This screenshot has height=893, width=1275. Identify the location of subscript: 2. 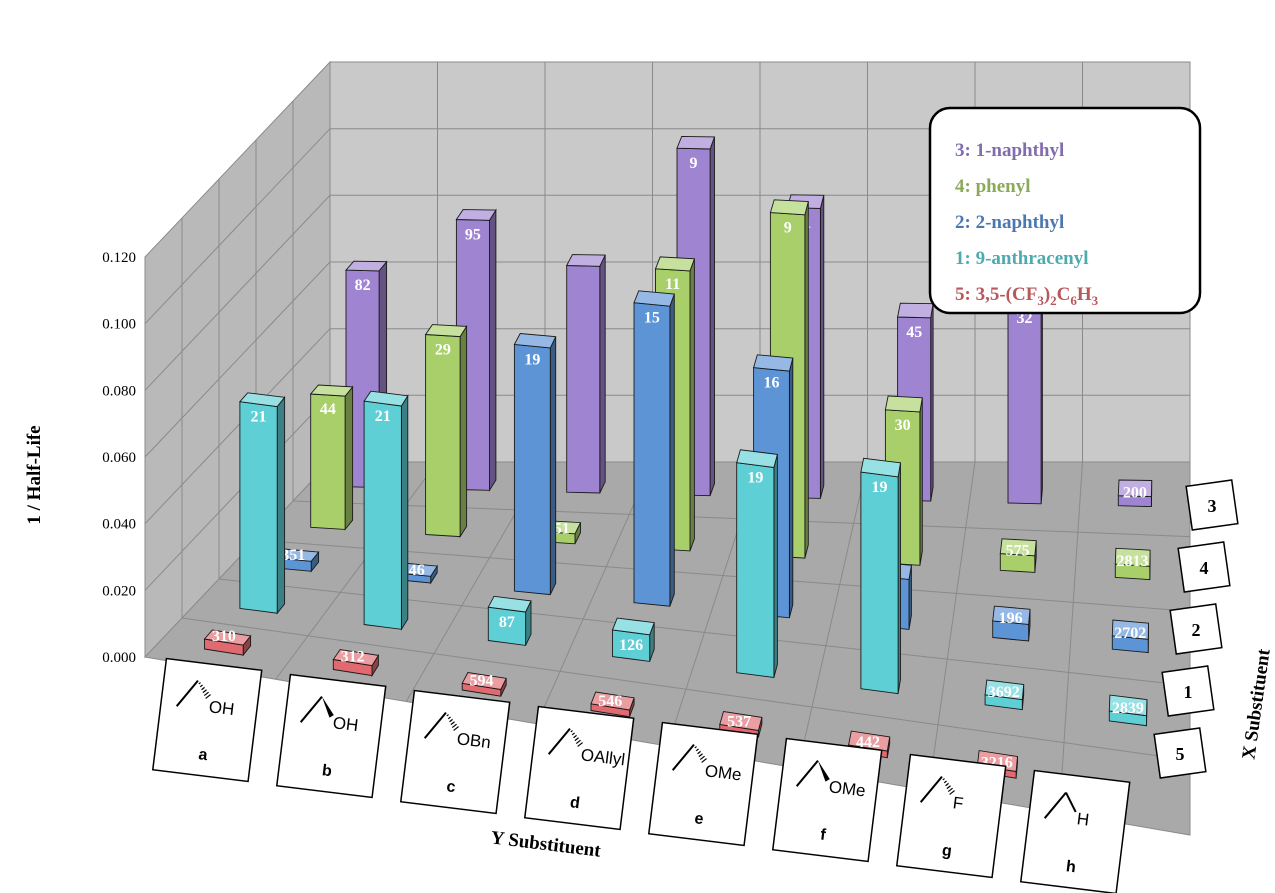
(1053, 300).